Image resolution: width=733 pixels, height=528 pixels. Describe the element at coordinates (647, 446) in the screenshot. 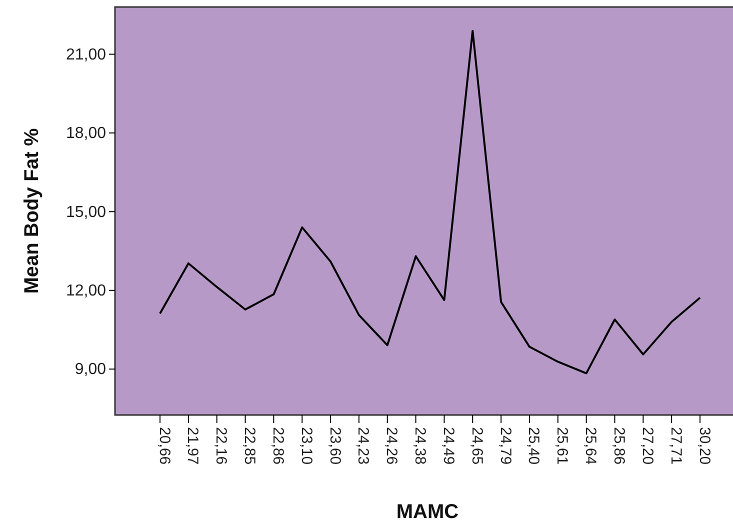

I see `x-tick-label: 27,20` at that location.